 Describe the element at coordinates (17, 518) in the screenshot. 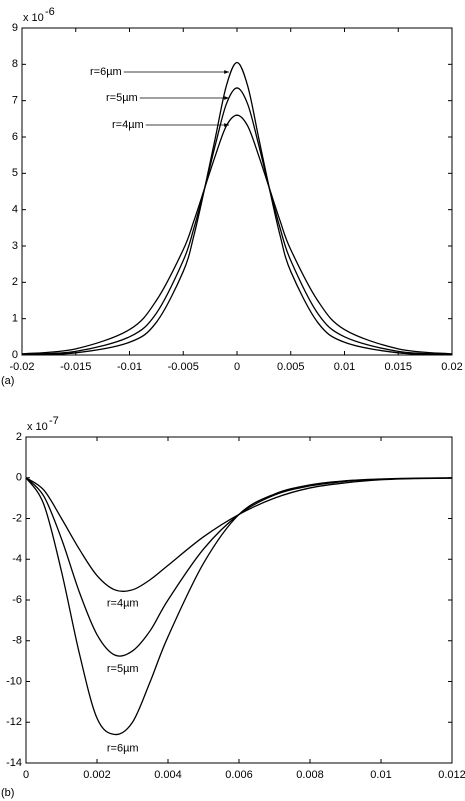

I see `y-tick-label: -2` at that location.